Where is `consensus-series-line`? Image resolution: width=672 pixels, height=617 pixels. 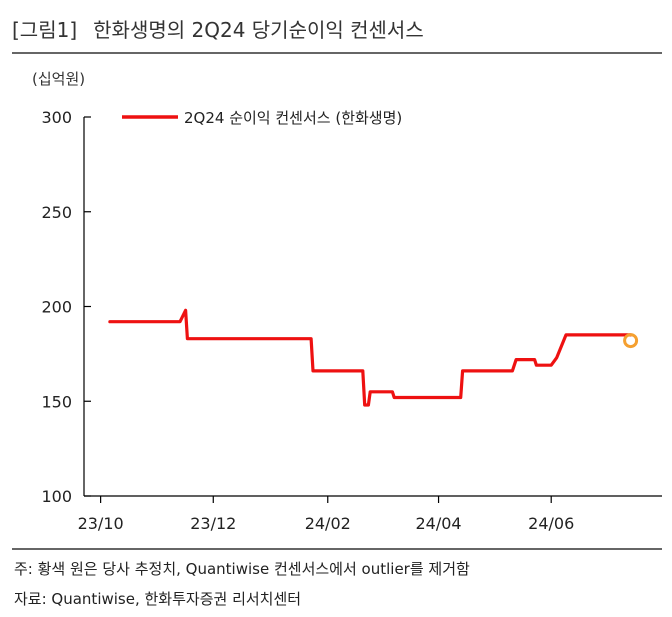 consensus-series-line is located at coordinates (370, 357).